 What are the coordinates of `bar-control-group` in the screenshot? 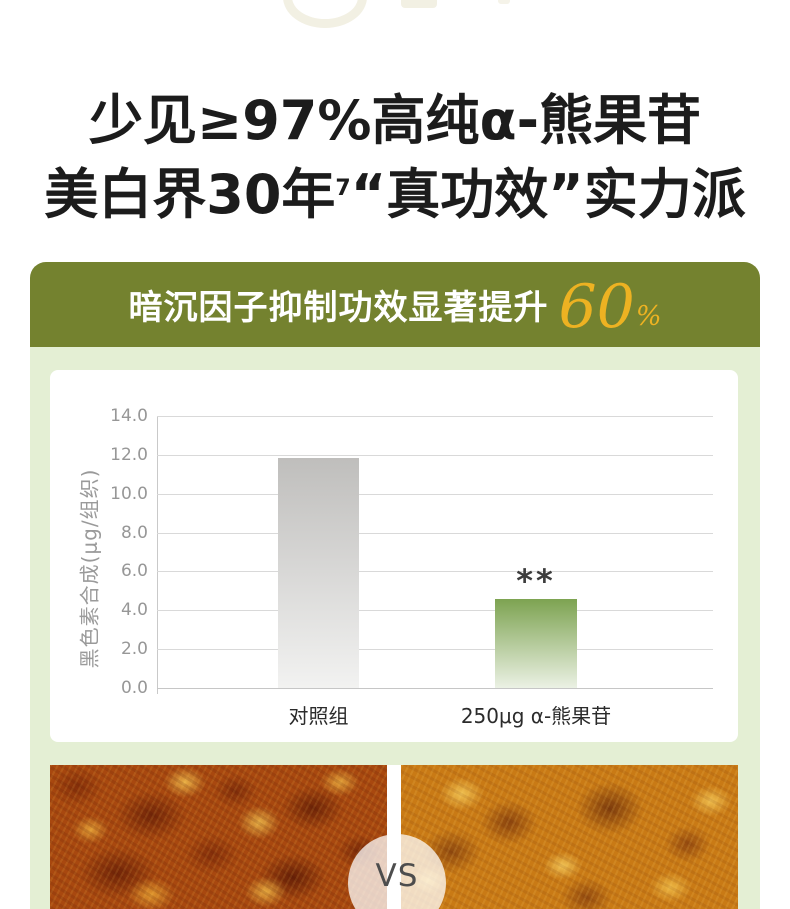 It's located at (318, 572).